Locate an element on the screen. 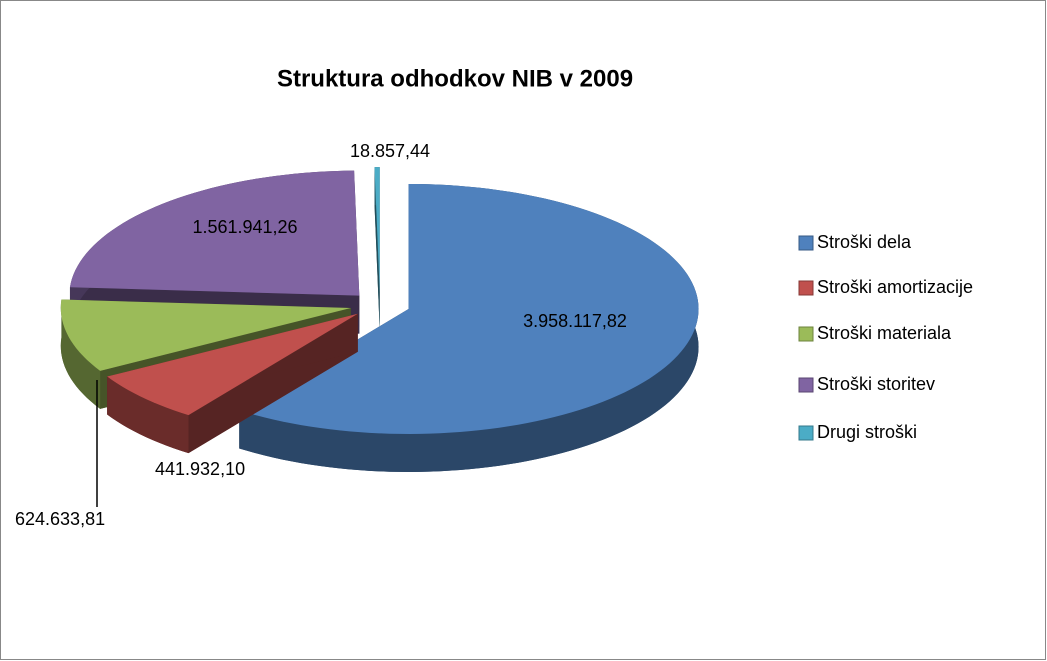 The image size is (1047, 661). data-label: 1.561.941,26 is located at coordinates (244, 227).